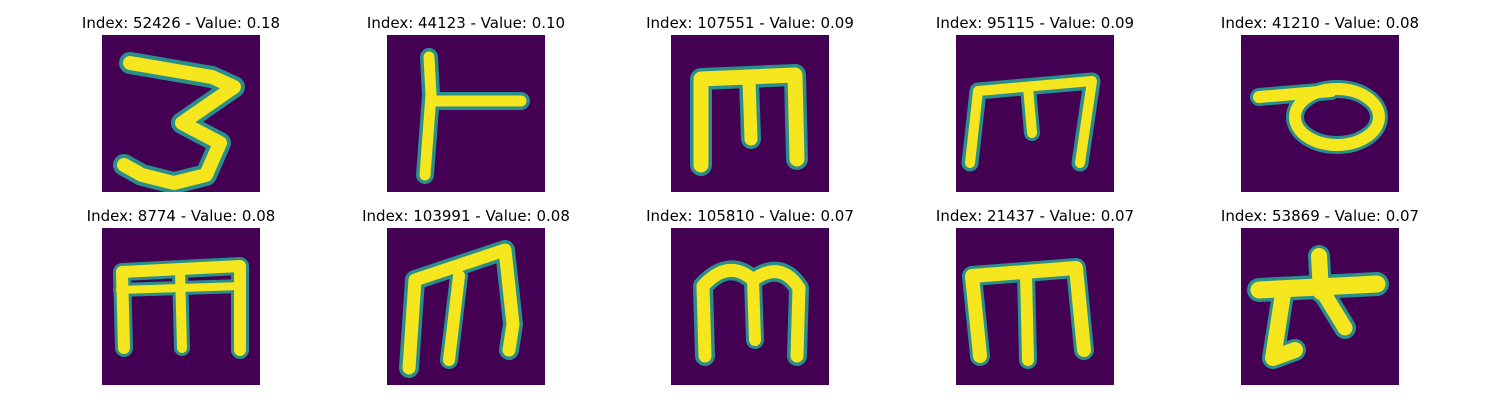 The height and width of the screenshot is (400, 1500). I want to click on panel-4: Index: 95115 - Value: 0.09, so click(1035, 103).